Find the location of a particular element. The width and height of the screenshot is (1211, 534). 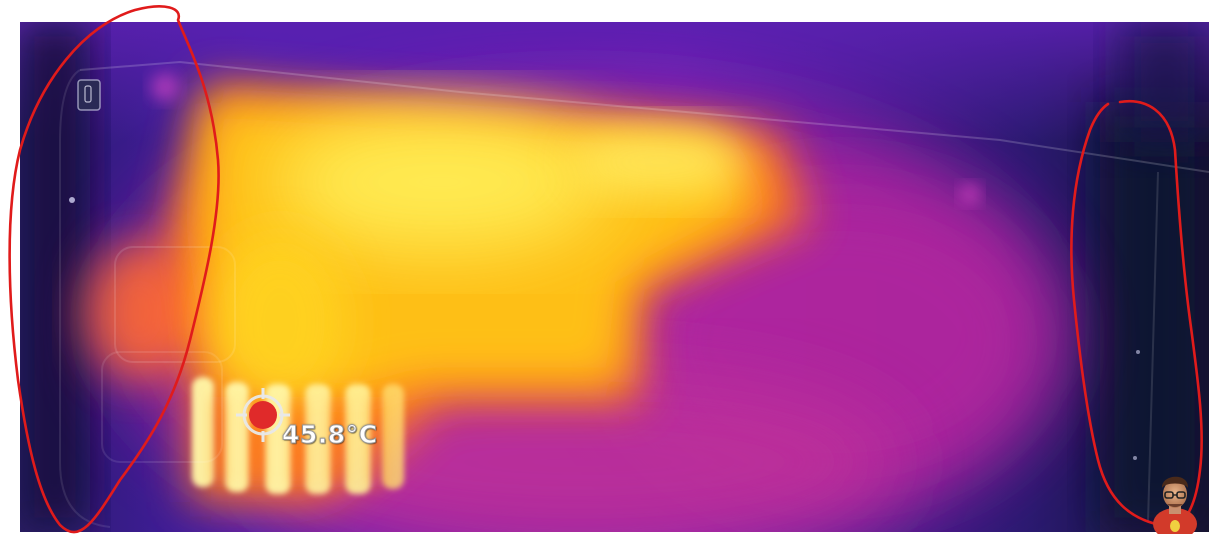

hottest-core-right is located at coordinates (660, 162).